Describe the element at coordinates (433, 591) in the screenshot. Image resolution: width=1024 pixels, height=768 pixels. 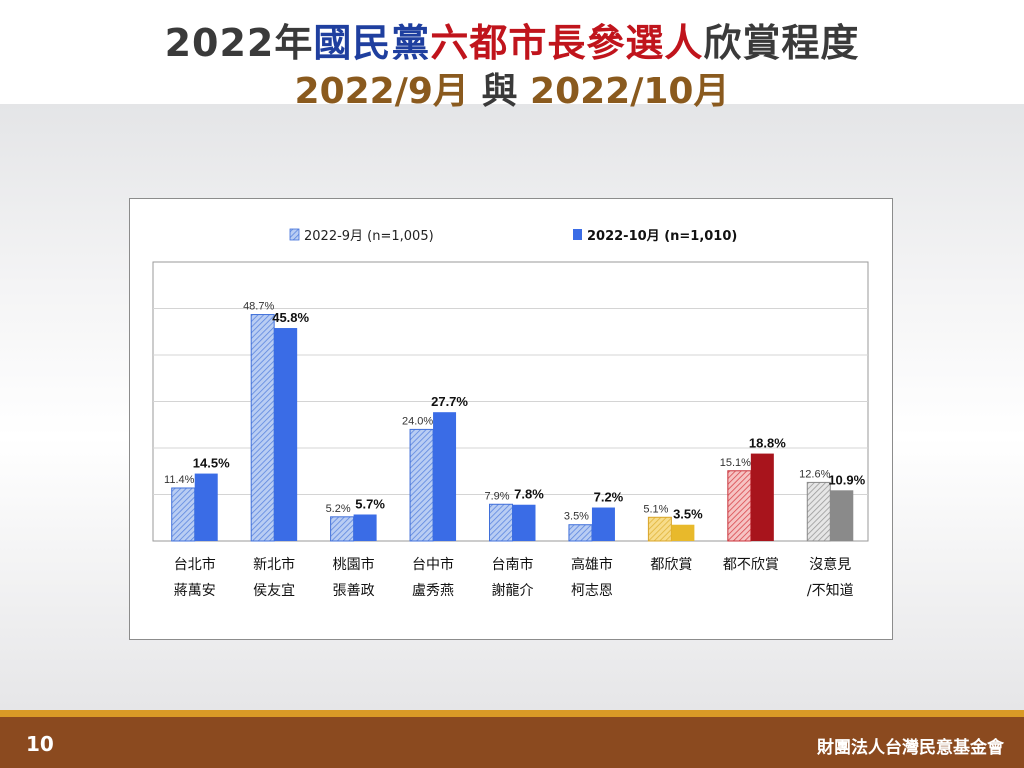
I see `category-label: 盧秀燕` at that location.